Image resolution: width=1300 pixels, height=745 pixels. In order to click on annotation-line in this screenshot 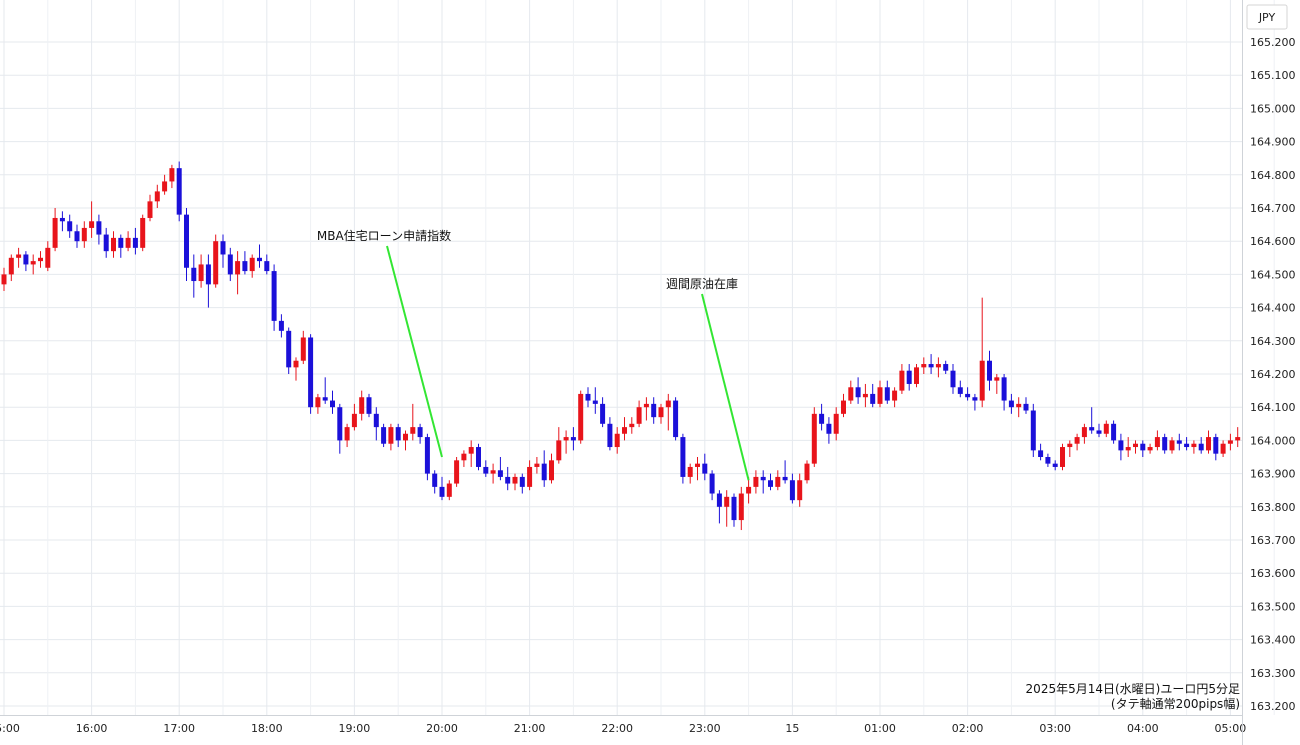, I will do `click(414, 351)`.